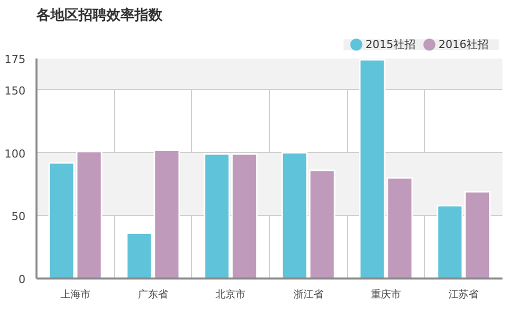 The height and width of the screenshot is (324, 518). I want to click on legend-label: 2016社招, so click(463, 45).